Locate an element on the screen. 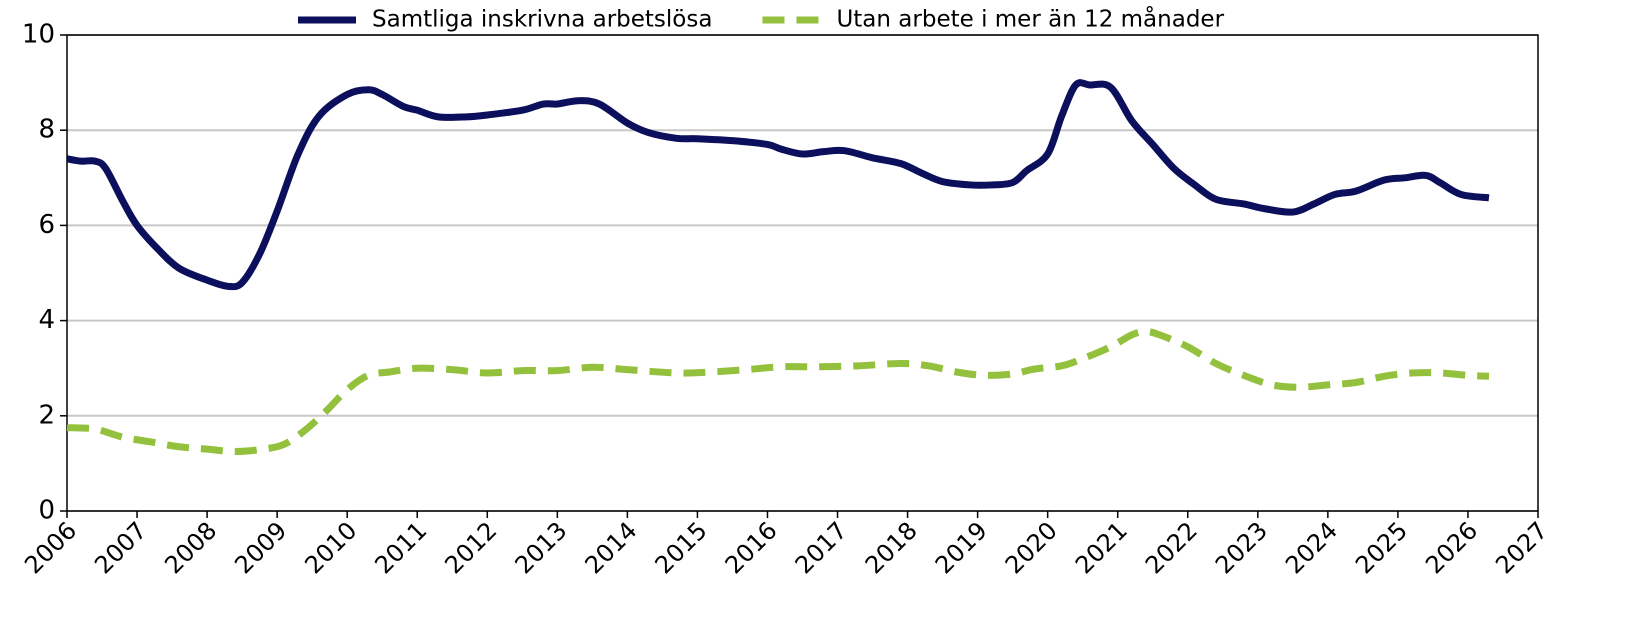 The height and width of the screenshot is (626, 1633). y-tick-label: 4 is located at coordinates (46, 320).